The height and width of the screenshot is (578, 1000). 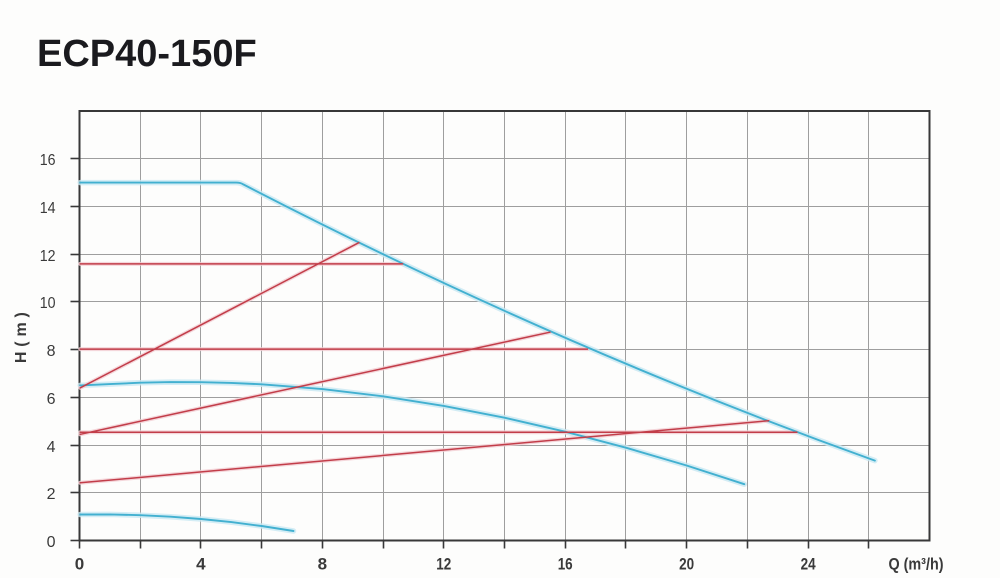 What do you see at coordinates (51, 399) in the screenshot?
I see `svg-text: 6` at bounding box center [51, 399].